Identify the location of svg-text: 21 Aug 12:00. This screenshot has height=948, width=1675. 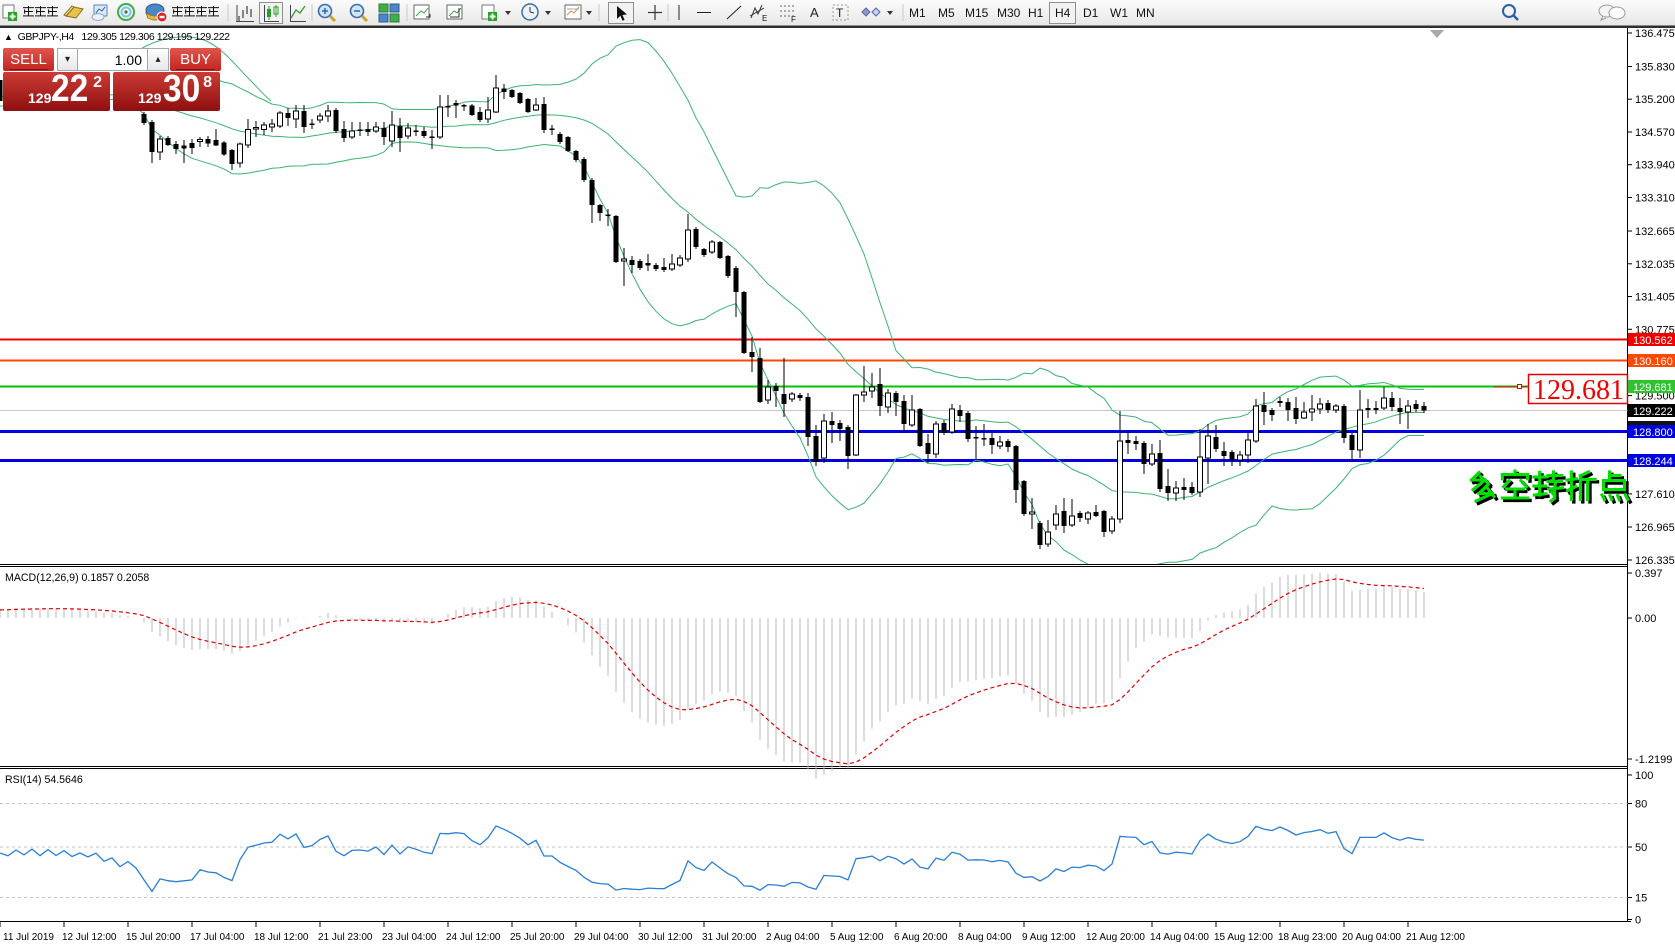
(1435, 937).